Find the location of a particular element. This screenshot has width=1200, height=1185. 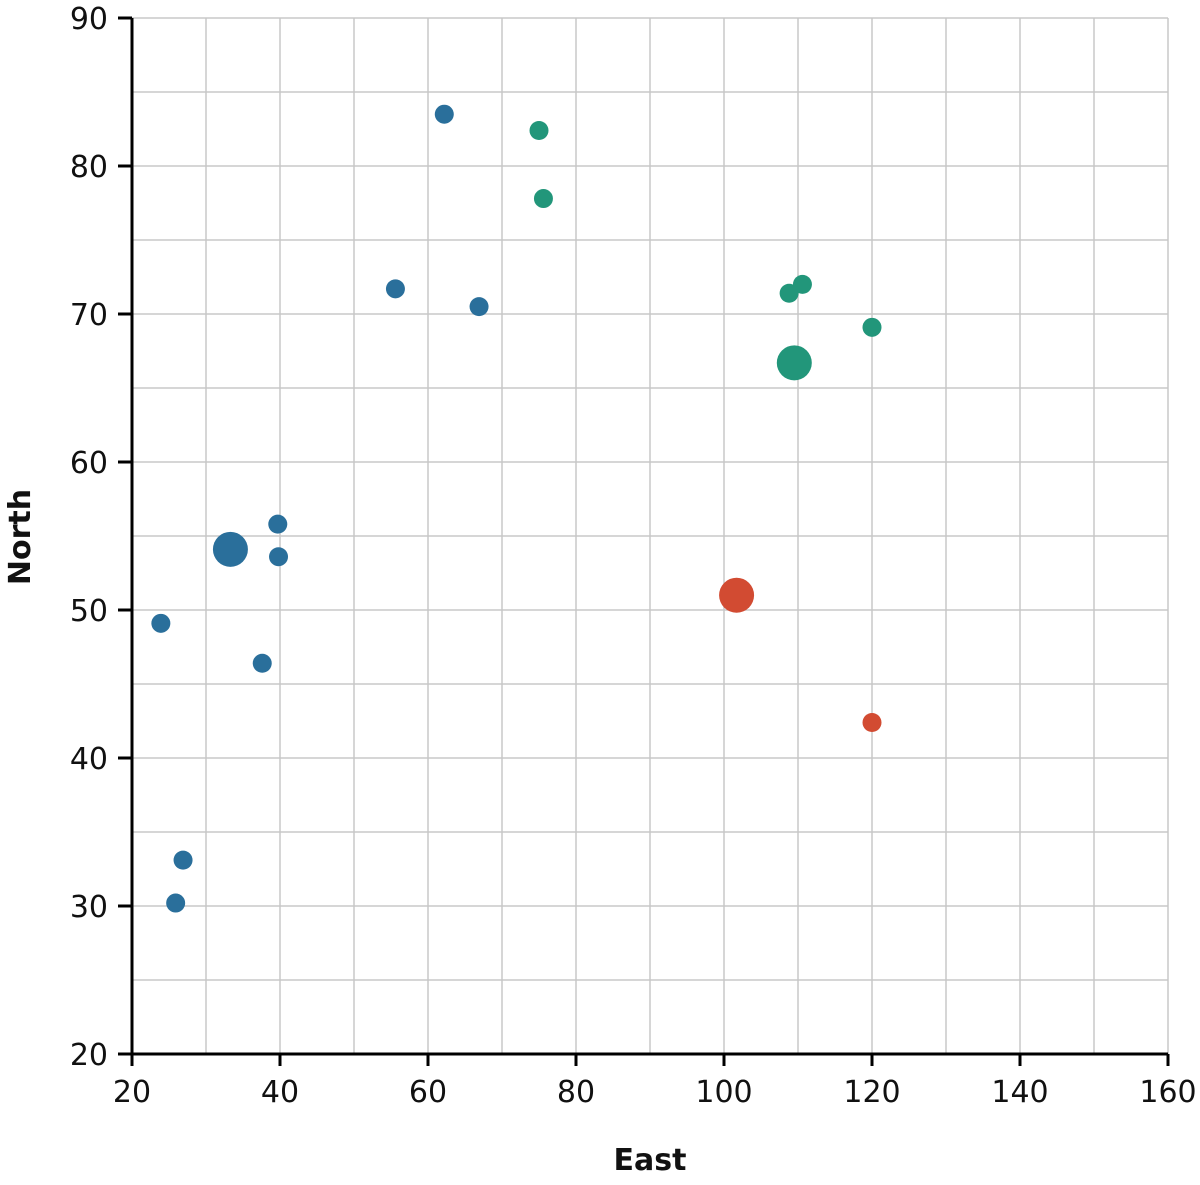

y-tick-label: 30 is located at coordinates (89, 907).